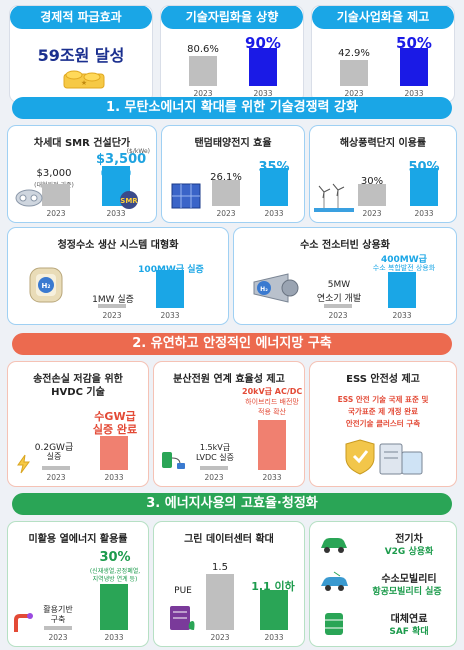 This screenshot has height=650, width=464. What do you see at coordinates (383, 54) in the screenshot?
I see `tech-commercialization-card: 기술사업화율 제고 42.9% 50% 2023 2033` at bounding box center [383, 54].